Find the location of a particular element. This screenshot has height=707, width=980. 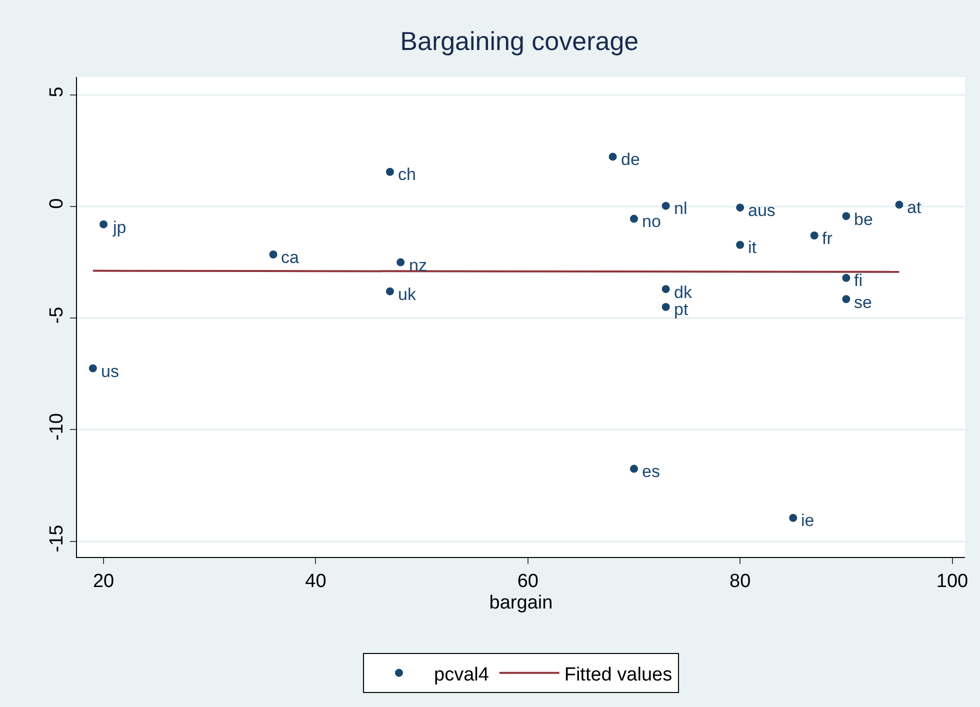

annotation: be is located at coordinates (863, 219).